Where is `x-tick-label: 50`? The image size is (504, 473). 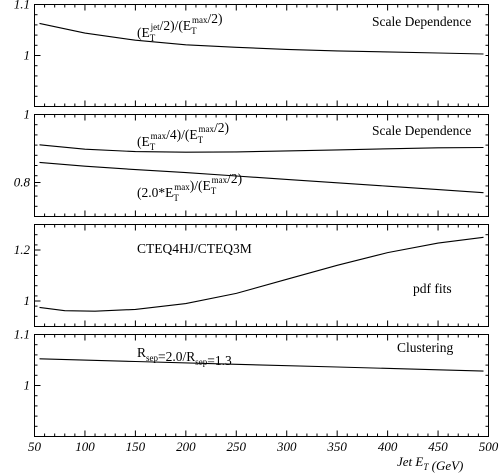
x-tick-label: 50 is located at coordinates (35, 446).